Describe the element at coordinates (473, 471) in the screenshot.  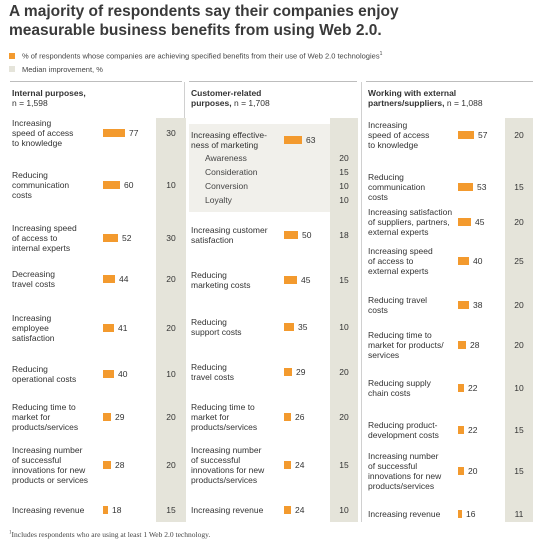
I see `panel-external-value-label: 20` at that location.